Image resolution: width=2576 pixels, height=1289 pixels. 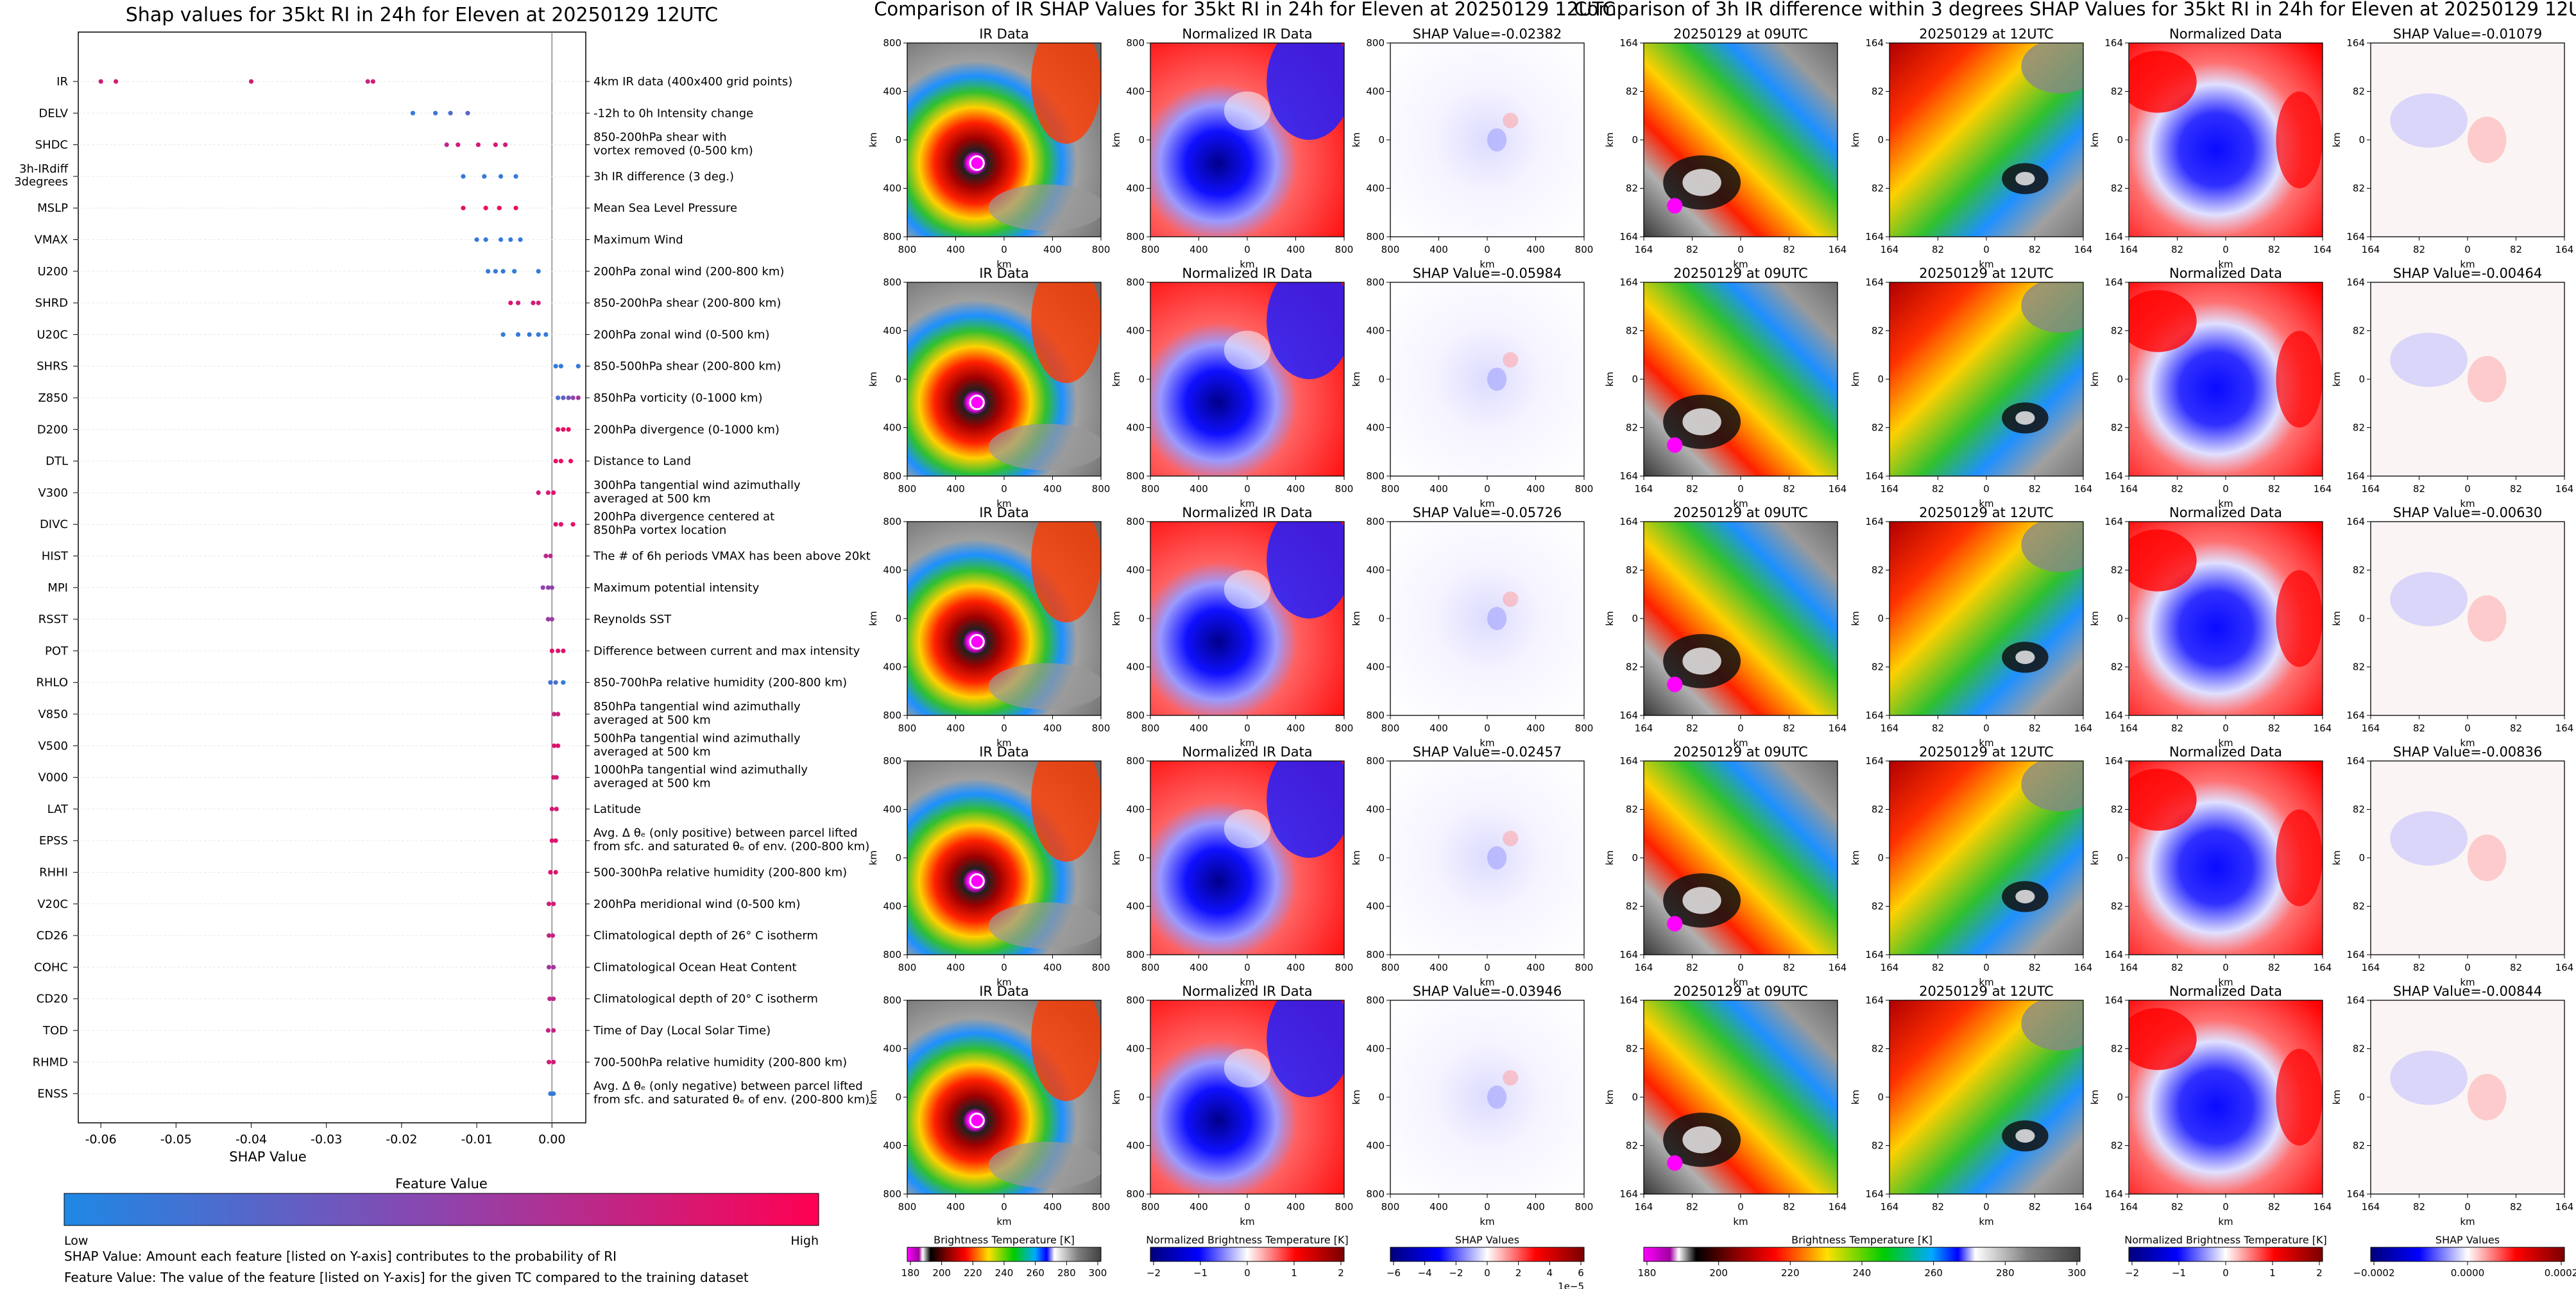 What do you see at coordinates (50, 1062) in the screenshot?
I see `feature-label: RHMD` at bounding box center [50, 1062].